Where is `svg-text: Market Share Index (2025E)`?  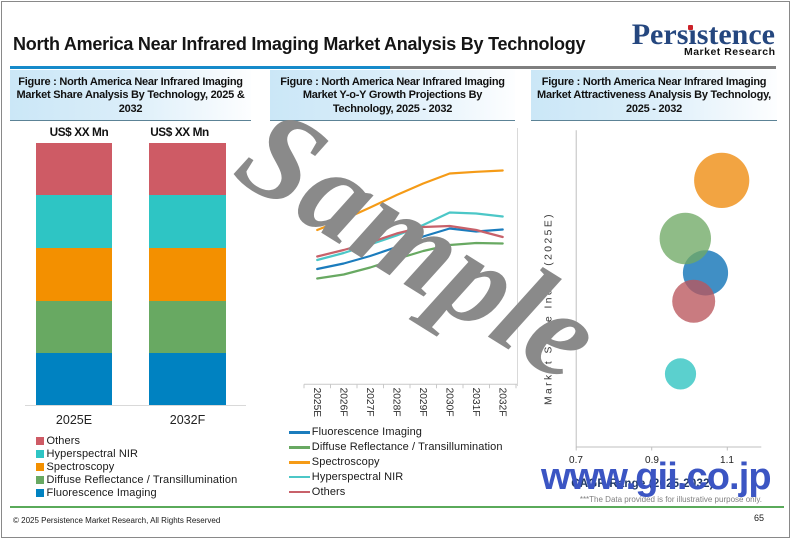 svg-text: Market Share Index (2025E) is located at coordinates (549, 308).